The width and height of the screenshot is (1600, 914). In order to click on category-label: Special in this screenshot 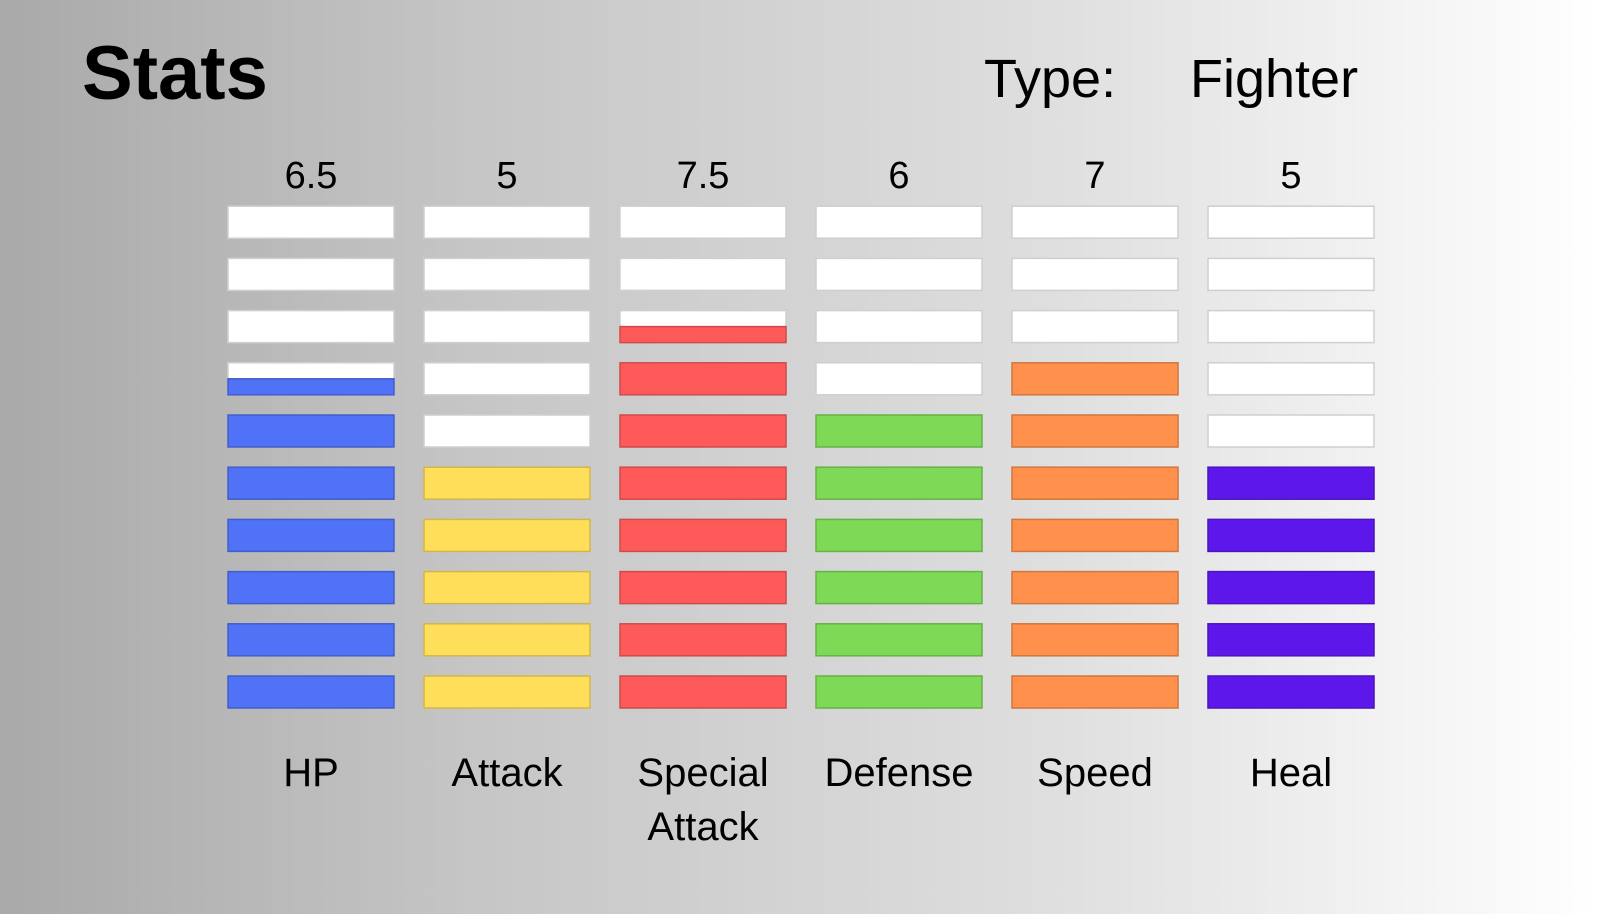, I will do `click(702, 773)`.